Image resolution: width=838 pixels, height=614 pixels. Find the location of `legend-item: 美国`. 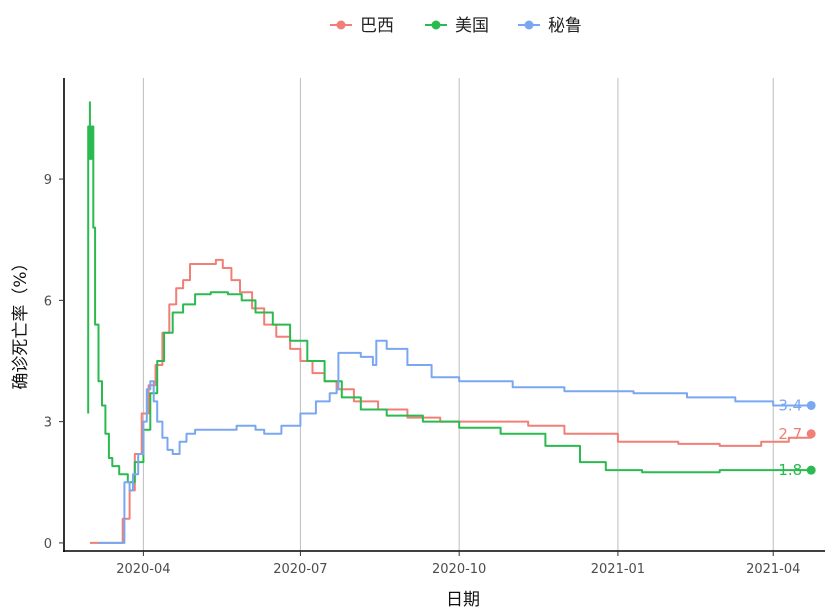

legend-item: 美国 is located at coordinates (457, 26).